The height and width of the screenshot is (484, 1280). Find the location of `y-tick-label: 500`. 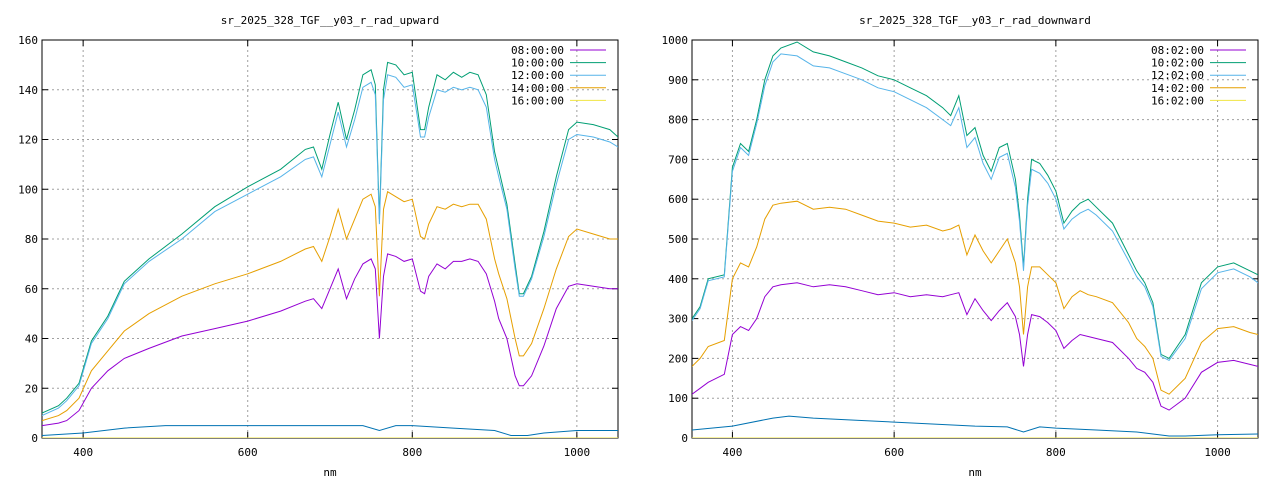

y-tick-label: 500 is located at coordinates (678, 239).